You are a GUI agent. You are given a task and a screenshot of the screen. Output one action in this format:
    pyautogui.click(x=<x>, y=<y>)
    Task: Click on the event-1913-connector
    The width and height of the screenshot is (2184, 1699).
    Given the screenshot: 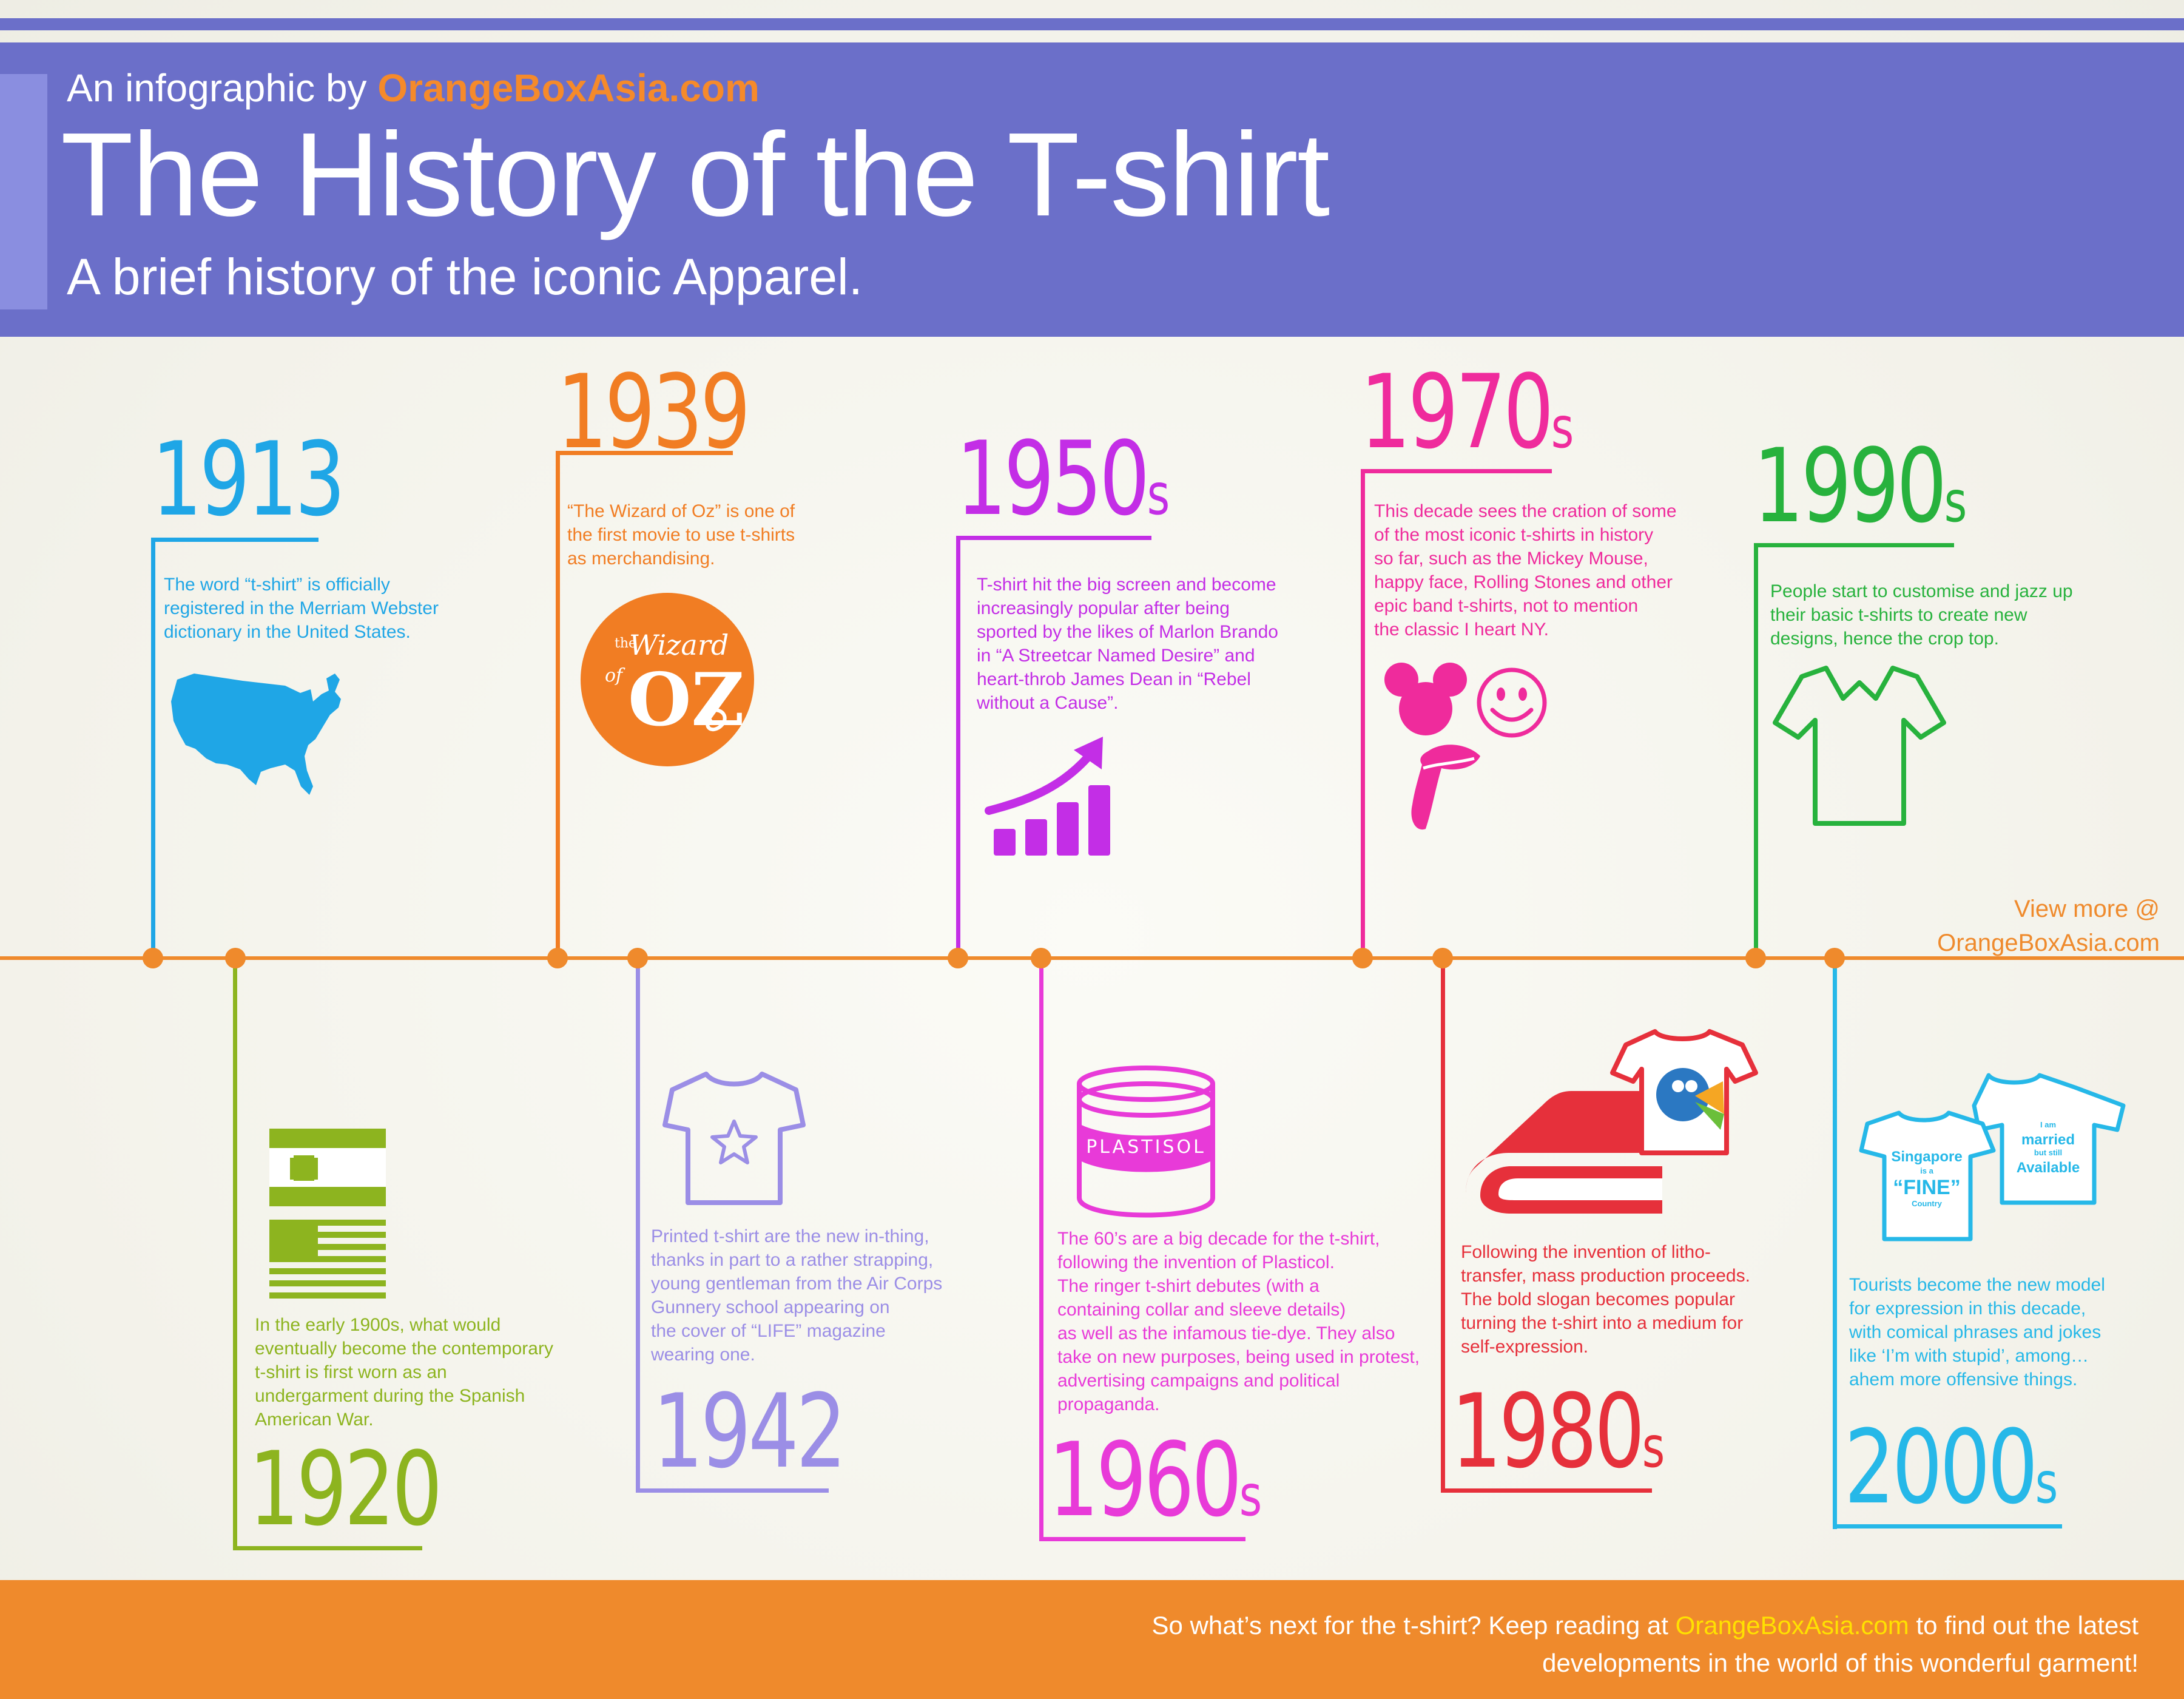 What is the action you would take?
    pyautogui.click(x=153, y=748)
    